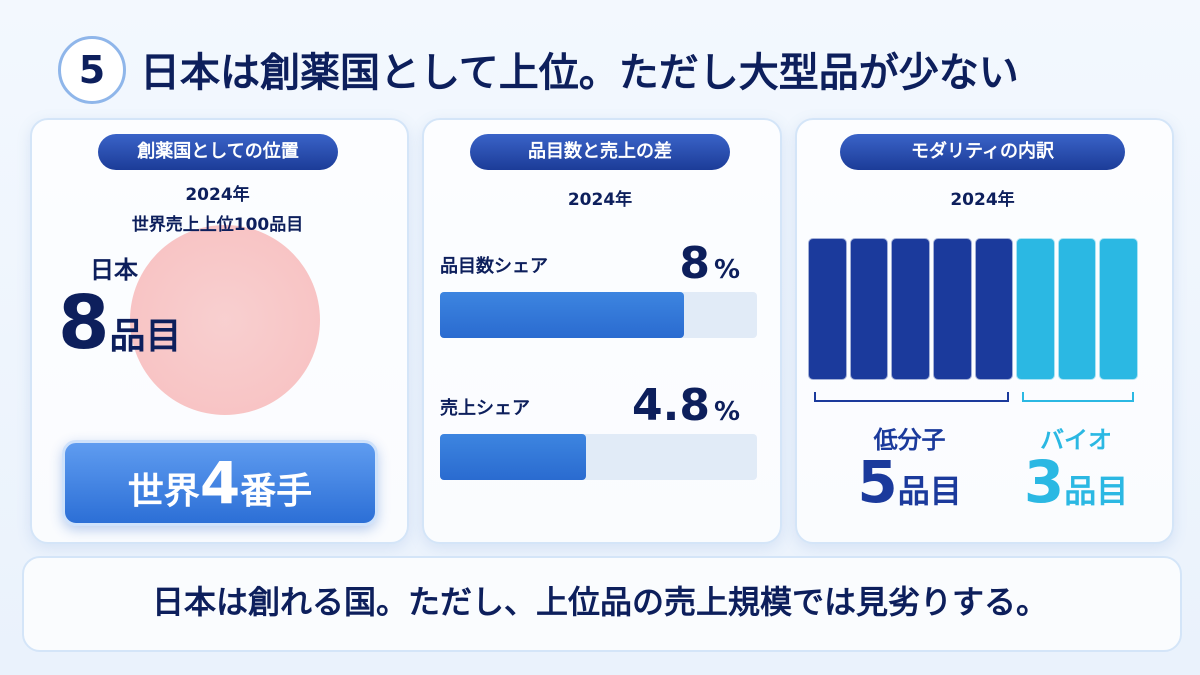 The height and width of the screenshot is (675, 1200). I want to click on row-value: 8%, so click(709, 263).